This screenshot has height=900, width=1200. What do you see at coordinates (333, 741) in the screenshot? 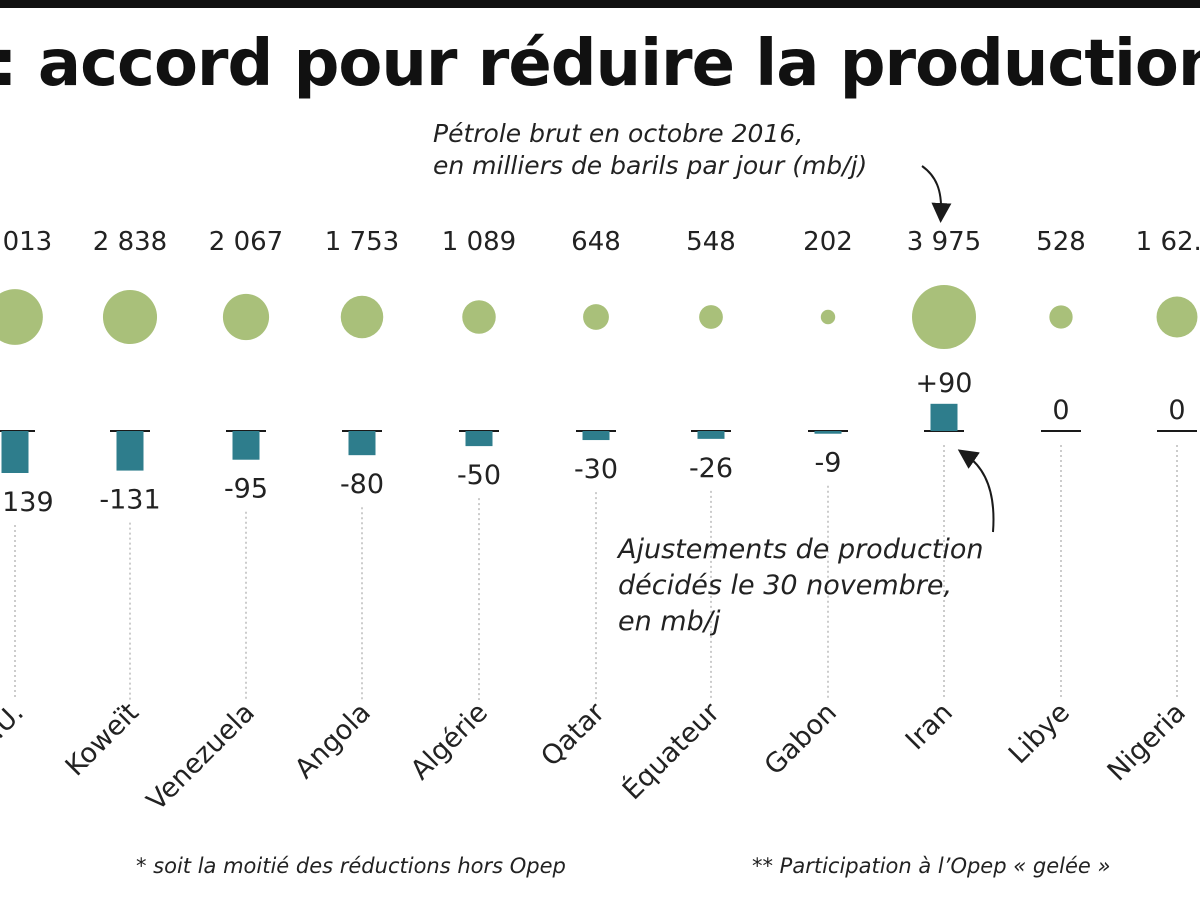
I see `country-label-col-3: Angola` at bounding box center [333, 741].